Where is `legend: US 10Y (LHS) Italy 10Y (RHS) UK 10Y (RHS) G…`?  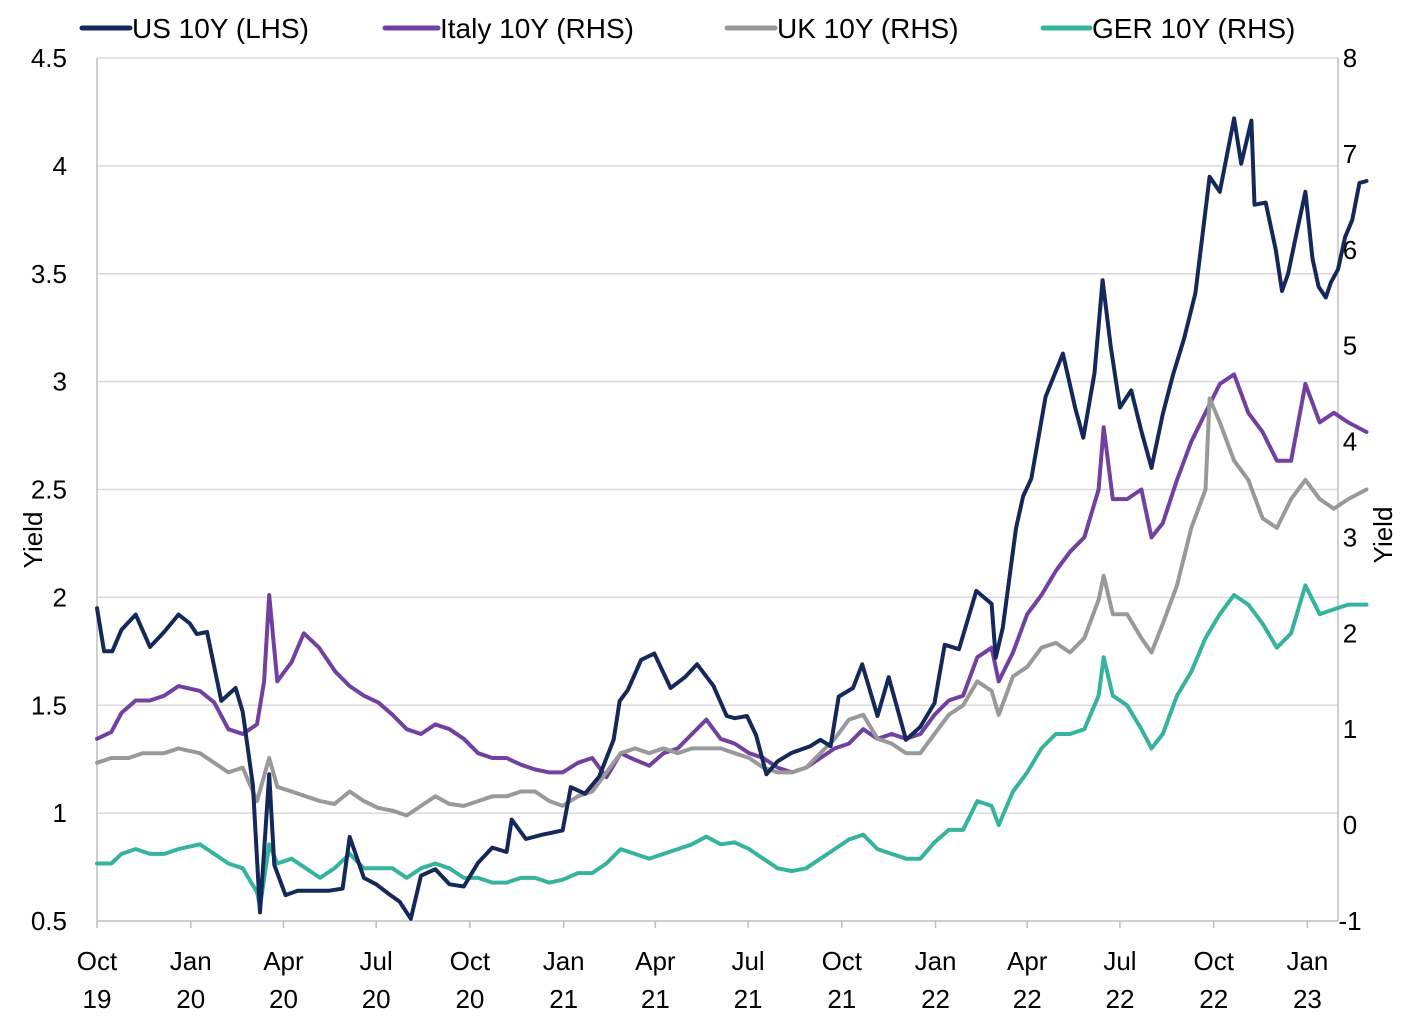
legend: US 10Y (LHS) Italy 10Y (RHS) UK 10Y (RHS) G… is located at coordinates (687, 28).